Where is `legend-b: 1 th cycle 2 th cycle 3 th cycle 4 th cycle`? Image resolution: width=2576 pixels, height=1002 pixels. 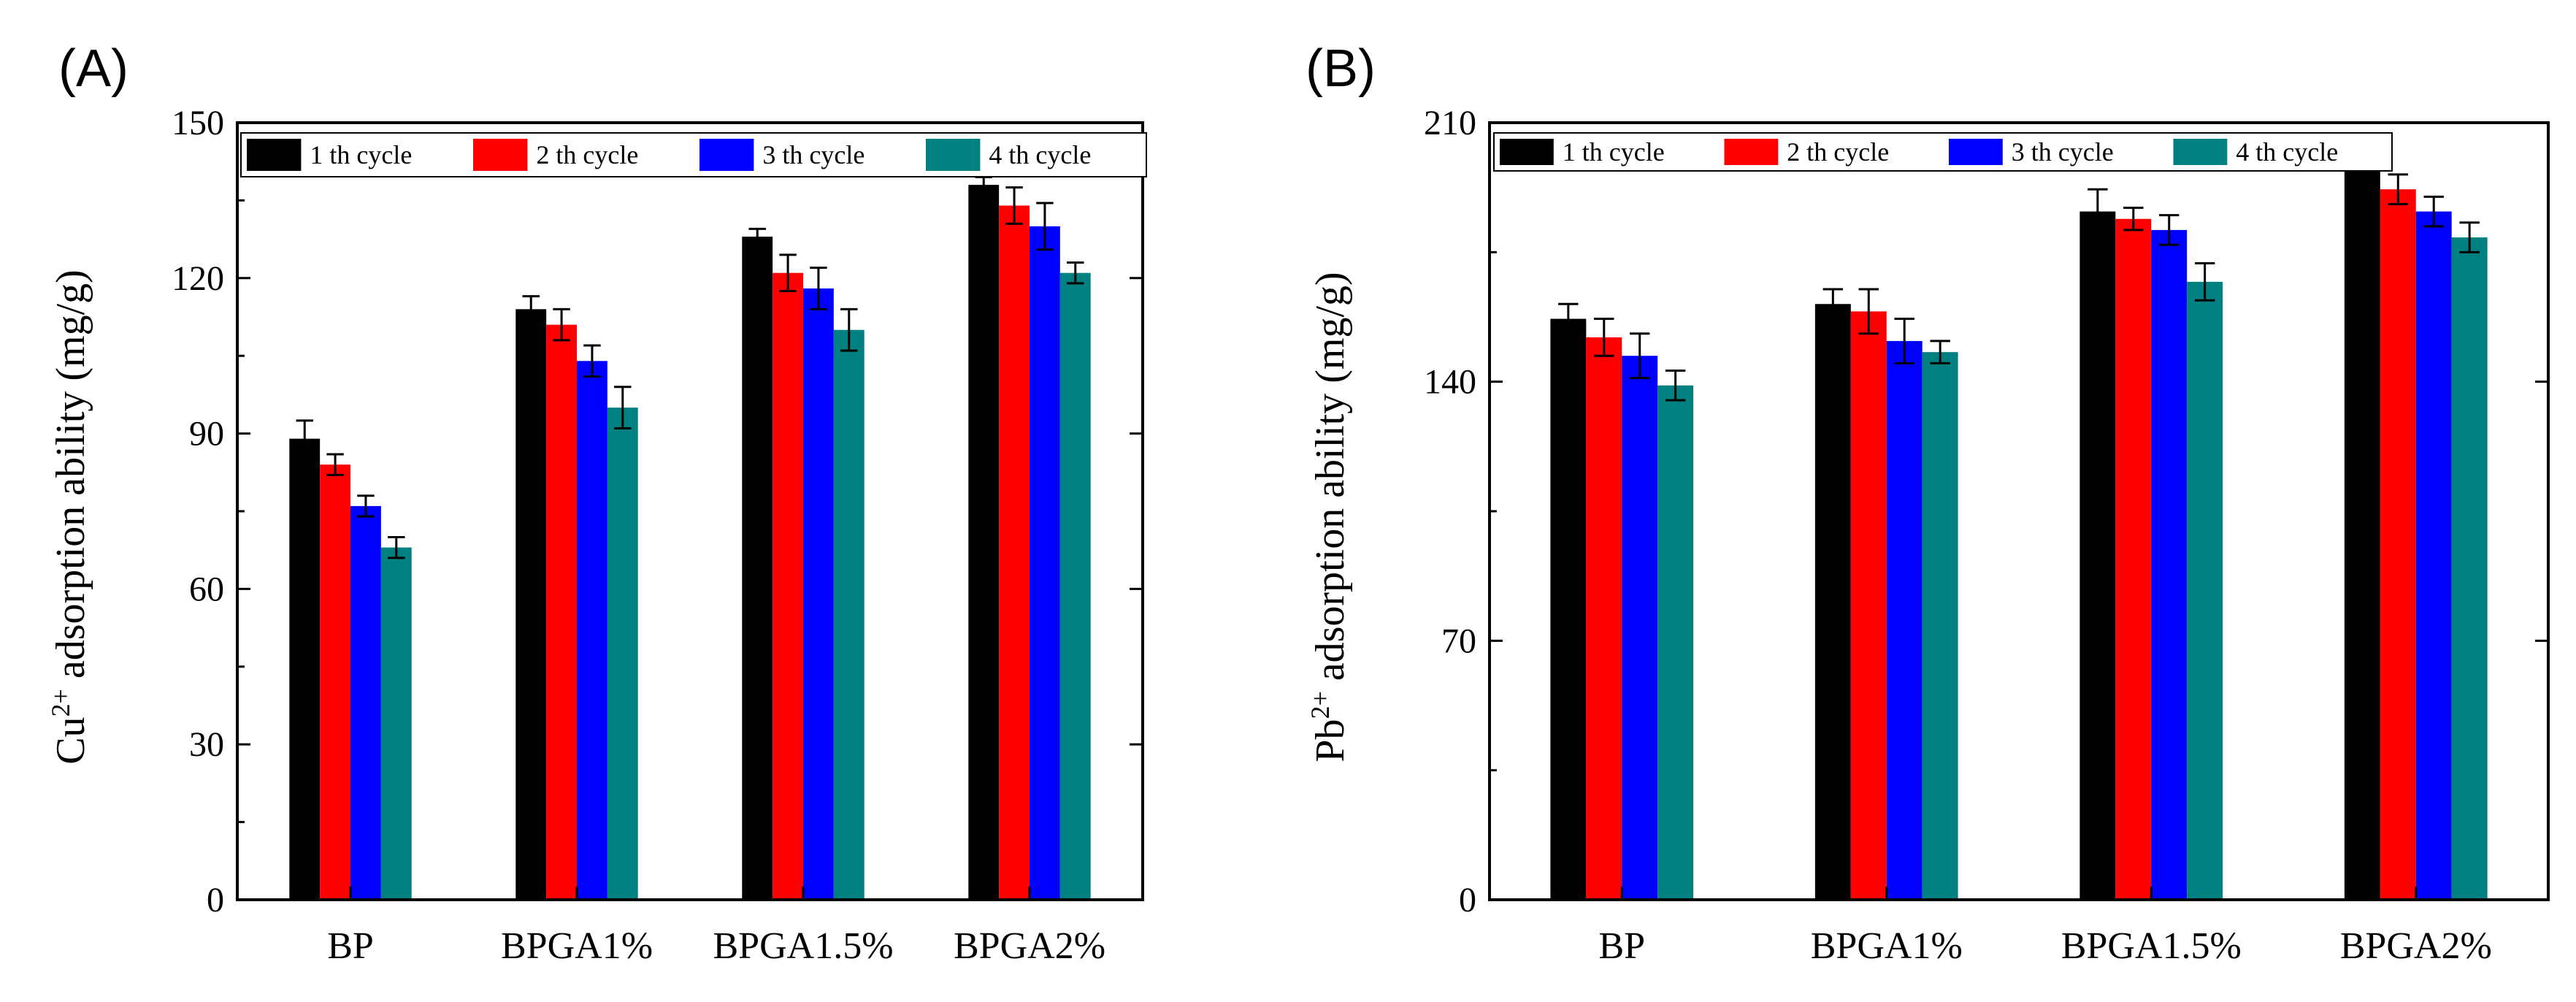
legend-b: 1 th cycle 2 th cycle 3 th cycle 4 th cycle is located at coordinates (1943, 152).